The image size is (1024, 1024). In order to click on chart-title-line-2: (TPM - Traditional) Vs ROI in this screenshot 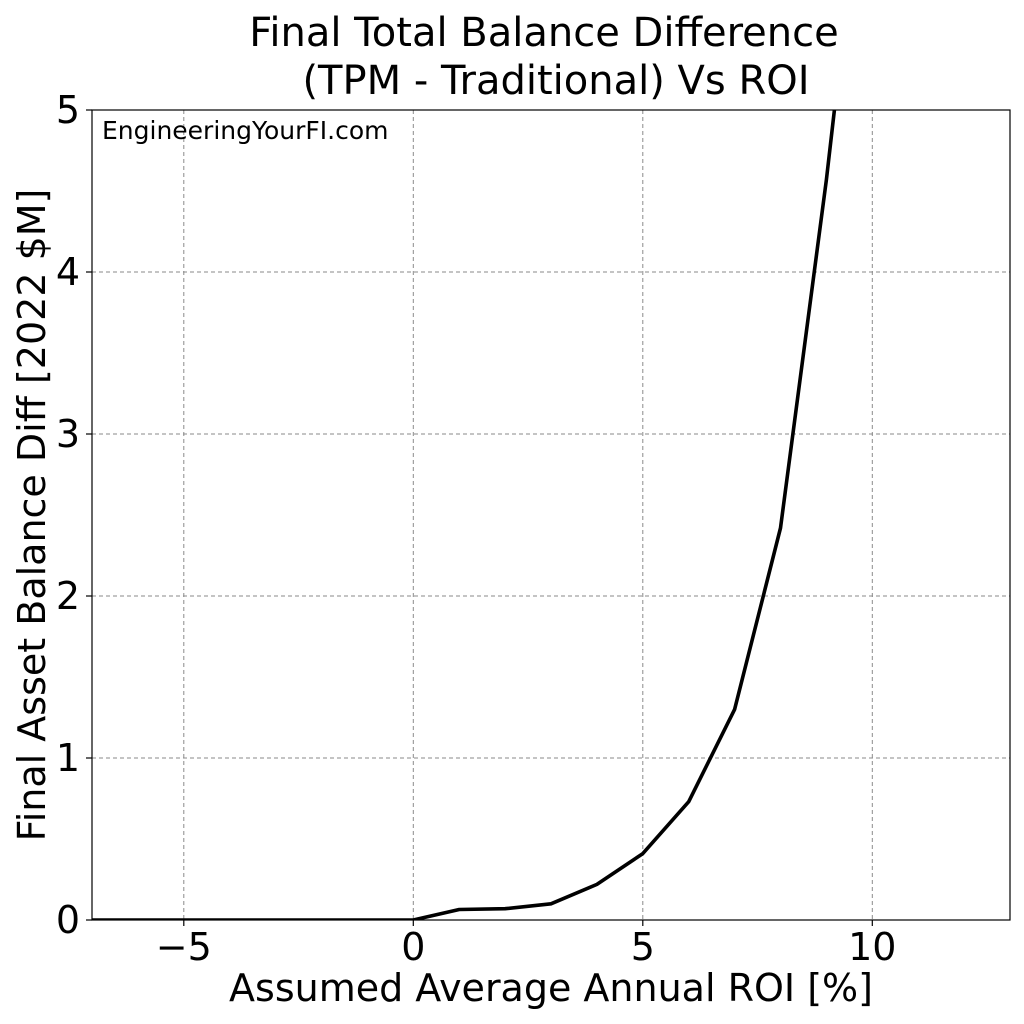, I will do `click(555, 81)`.